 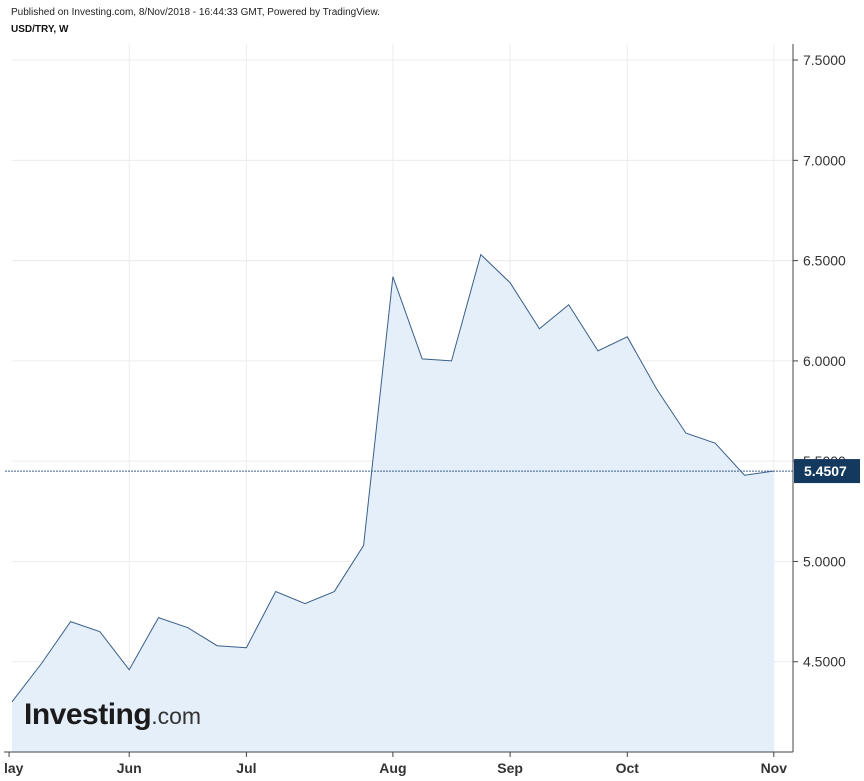 What do you see at coordinates (88, 714) in the screenshot?
I see `logo-brand: Investing` at bounding box center [88, 714].